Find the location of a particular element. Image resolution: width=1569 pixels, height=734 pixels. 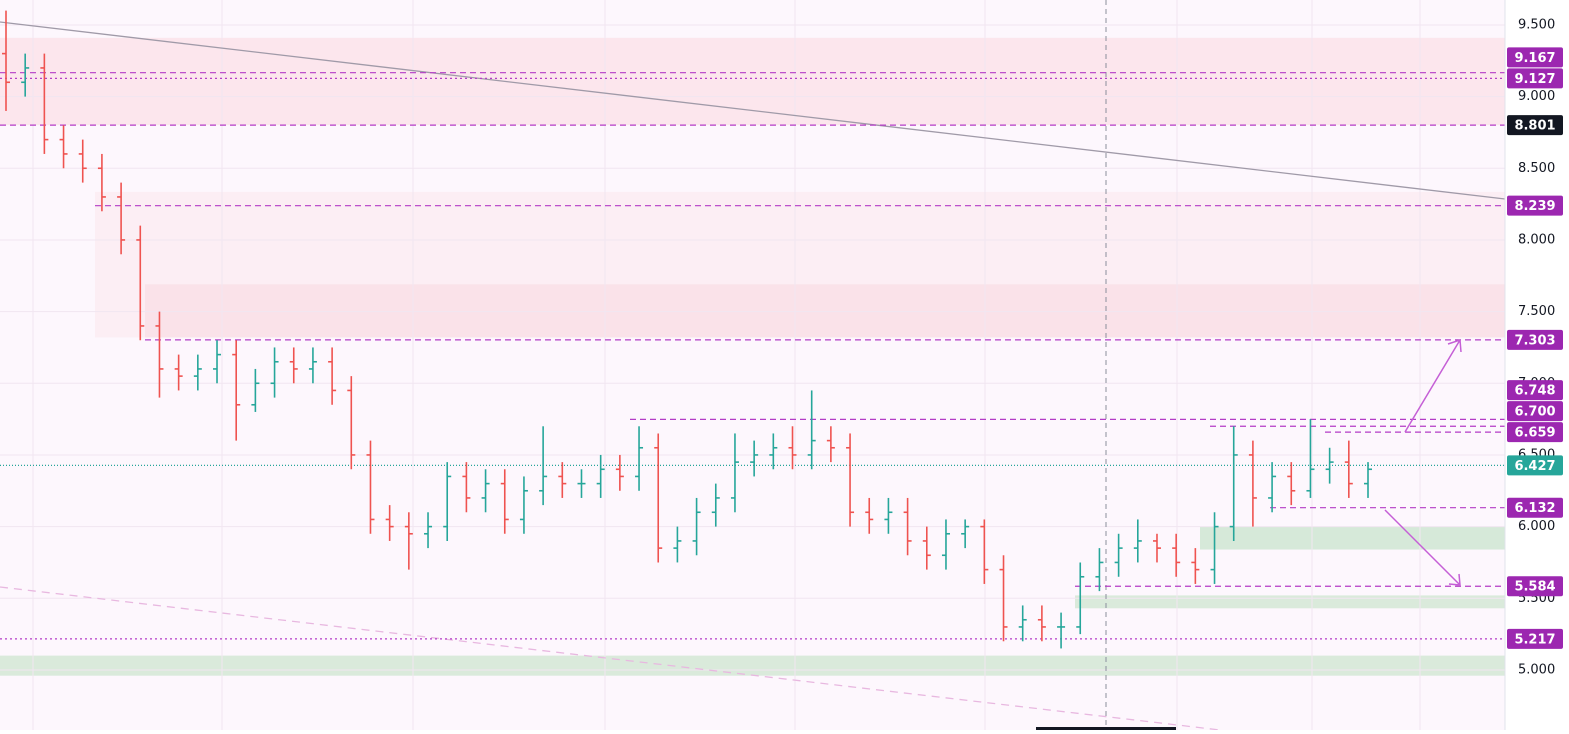

level-label: 8.801 is located at coordinates (1534, 126).